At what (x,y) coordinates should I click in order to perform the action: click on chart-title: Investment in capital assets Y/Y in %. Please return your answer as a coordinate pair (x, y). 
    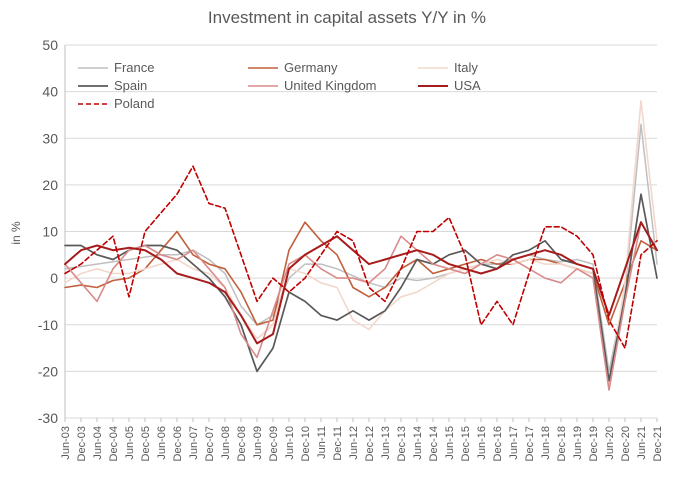
    Looking at the image, I should click on (347, 17).